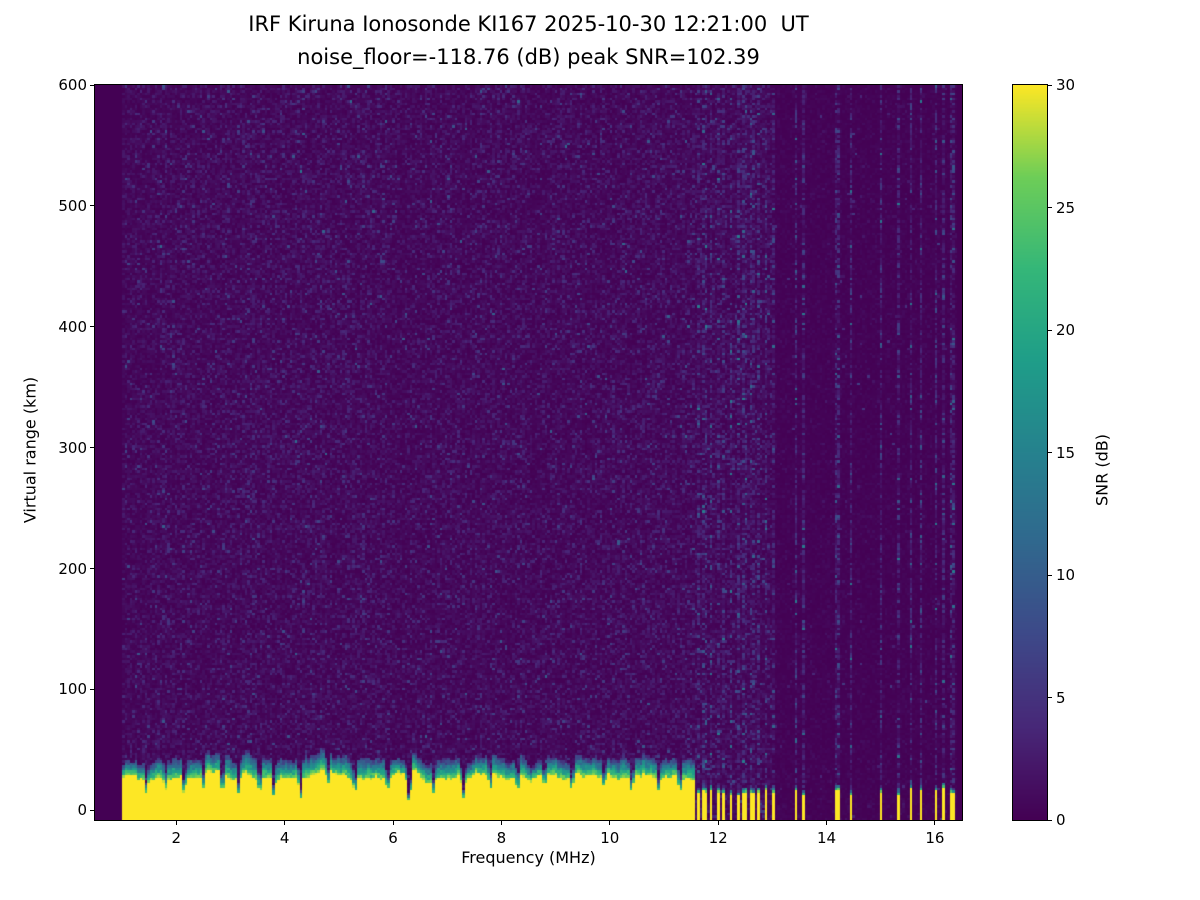  What do you see at coordinates (82, 810) in the screenshot?
I see `y-tick-label: 0` at bounding box center [82, 810].